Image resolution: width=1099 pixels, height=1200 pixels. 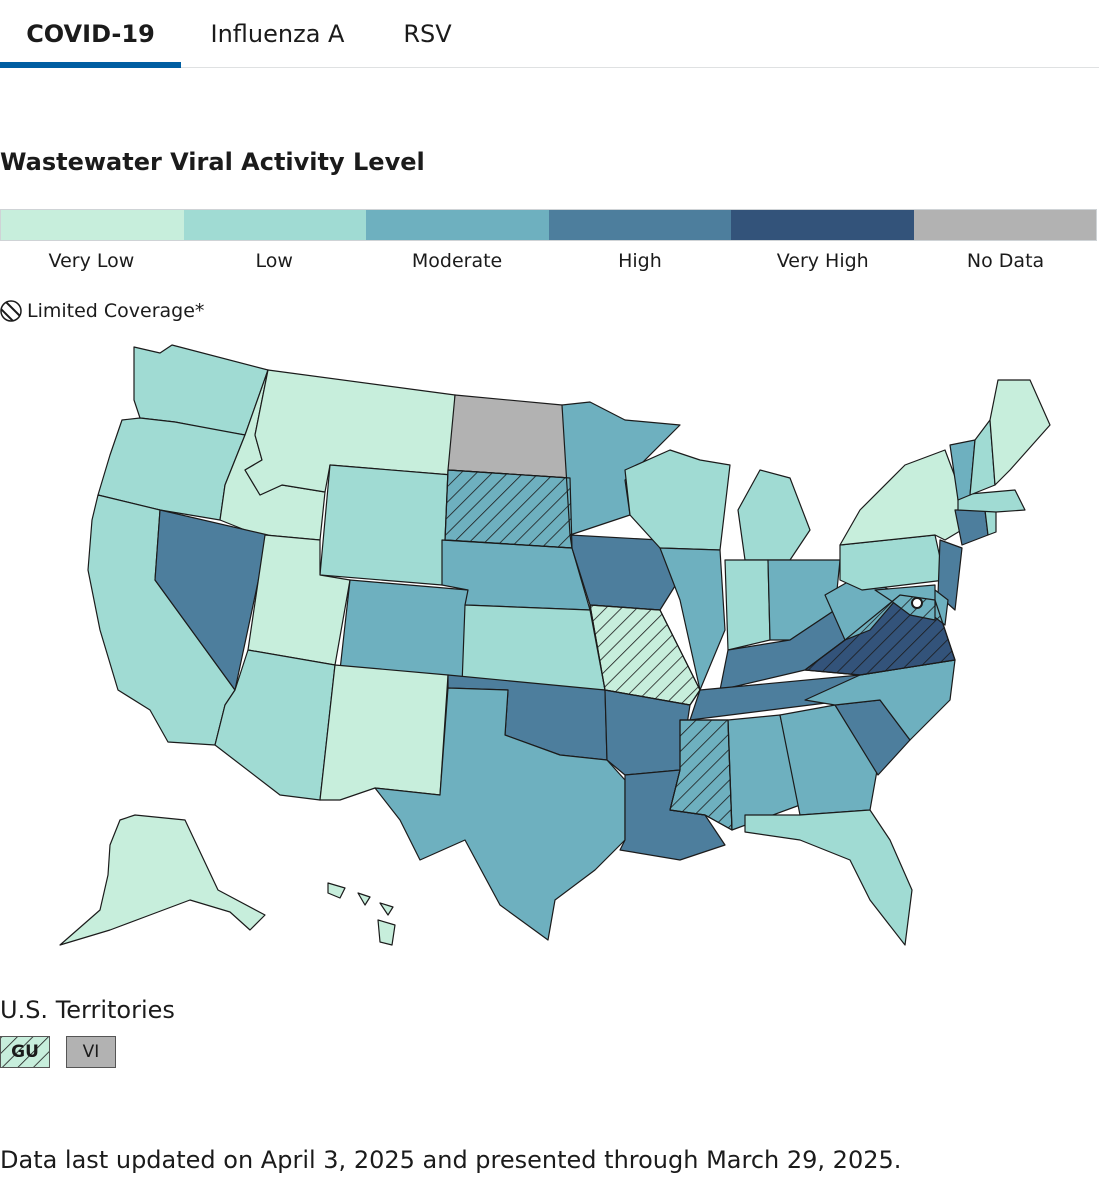 What do you see at coordinates (1020, 432) in the screenshot?
I see `state-me` at bounding box center [1020, 432].